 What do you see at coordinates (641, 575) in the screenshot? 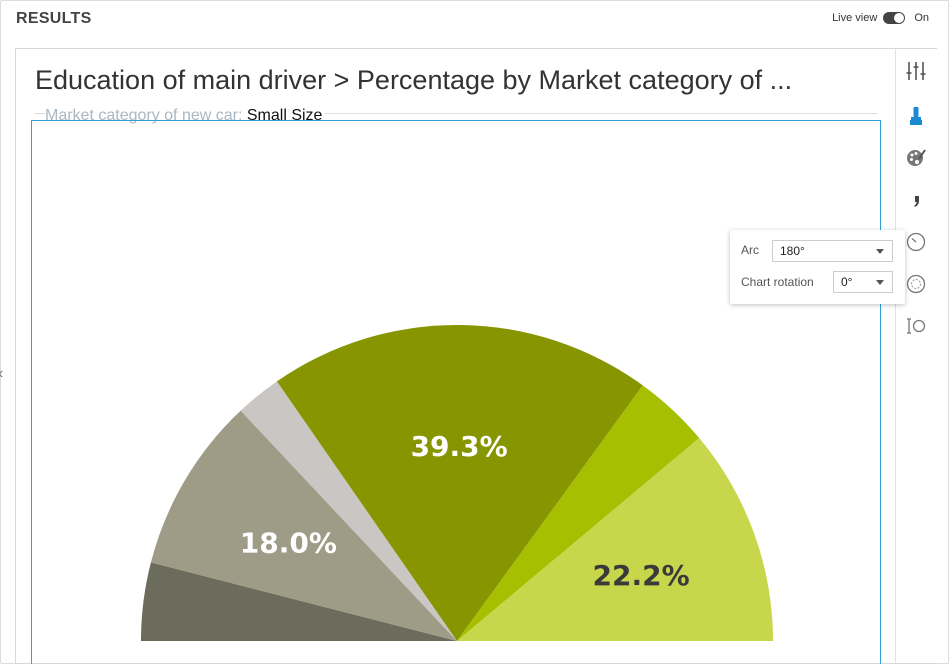
I see `pie-slice-label-6: 22.2%` at bounding box center [641, 575].